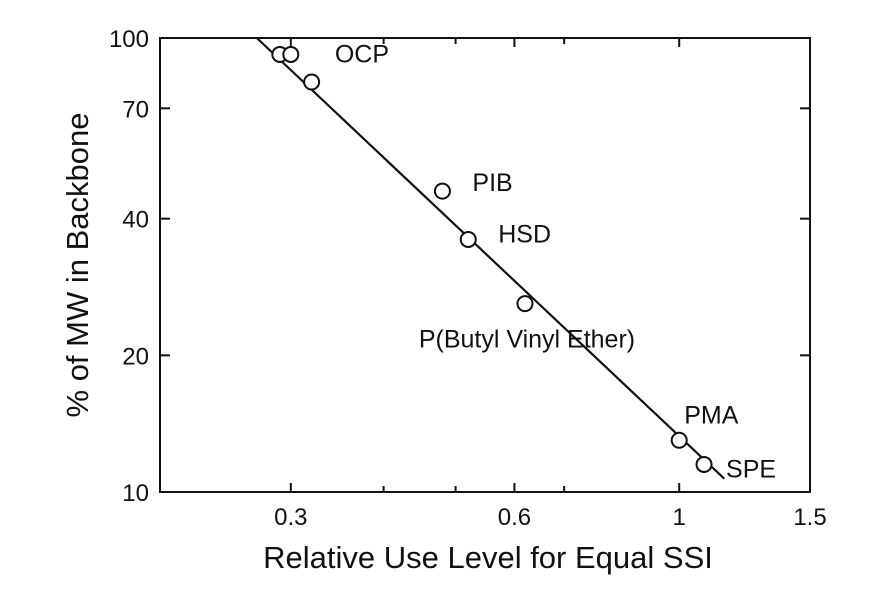 Image resolution: width=883 pixels, height=600 pixels. I want to click on point-label: SPE, so click(751, 469).